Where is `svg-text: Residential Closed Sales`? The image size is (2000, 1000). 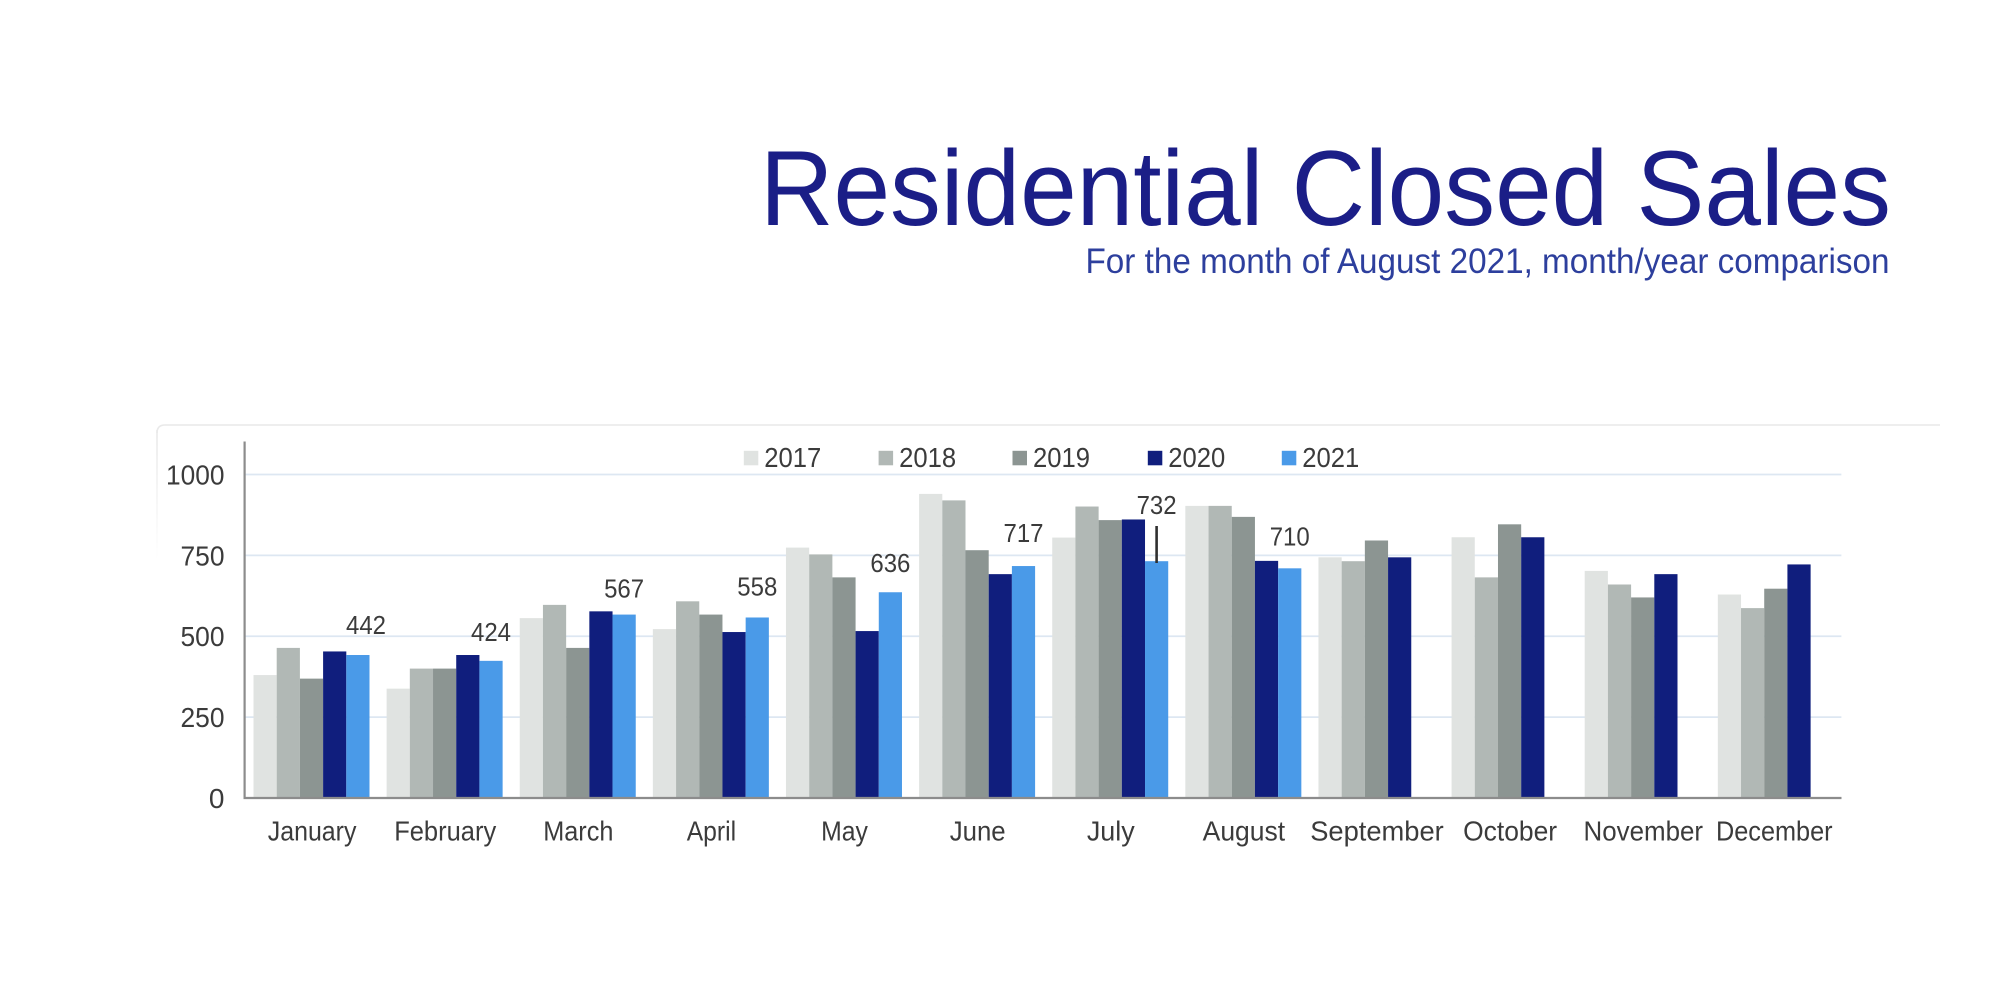 svg-text: Residential Closed Sales is located at coordinates (1325, 188).